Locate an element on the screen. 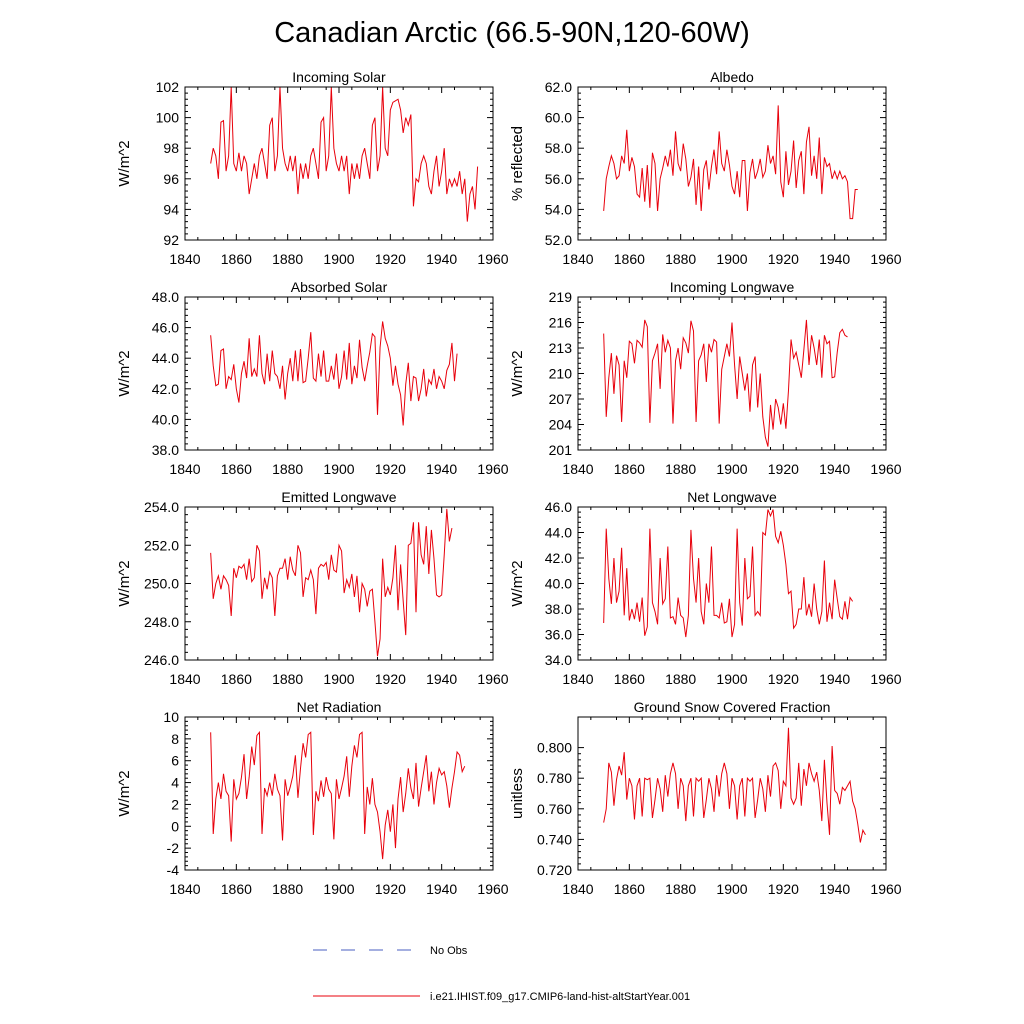 The height and width of the screenshot is (1024, 1024). chart-title: Ground Snow Covered Fraction is located at coordinates (732, 707).